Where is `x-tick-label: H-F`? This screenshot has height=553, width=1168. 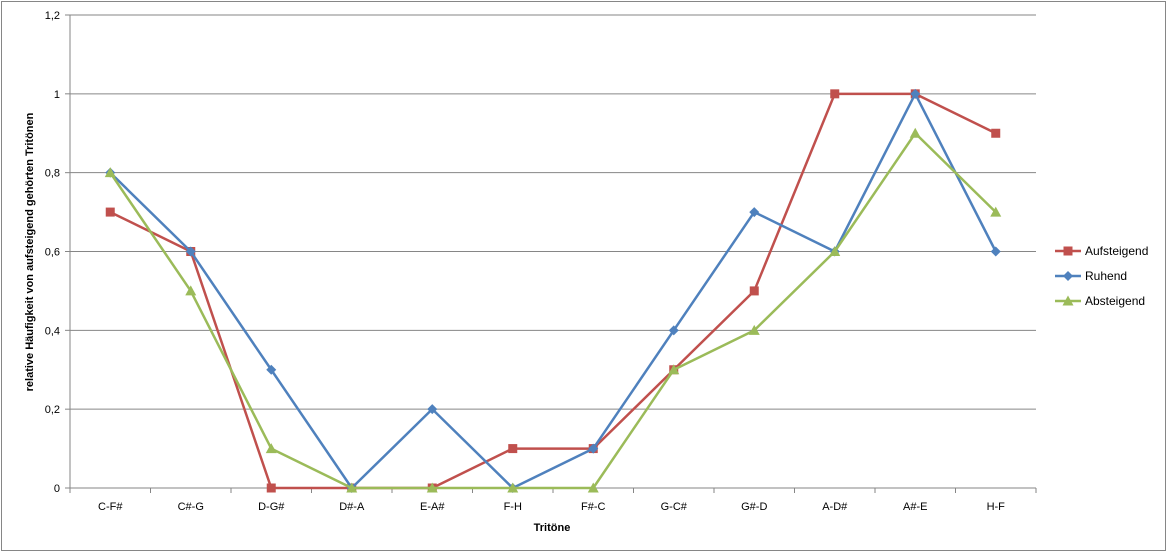 x-tick-label: H-F is located at coordinates (996, 507).